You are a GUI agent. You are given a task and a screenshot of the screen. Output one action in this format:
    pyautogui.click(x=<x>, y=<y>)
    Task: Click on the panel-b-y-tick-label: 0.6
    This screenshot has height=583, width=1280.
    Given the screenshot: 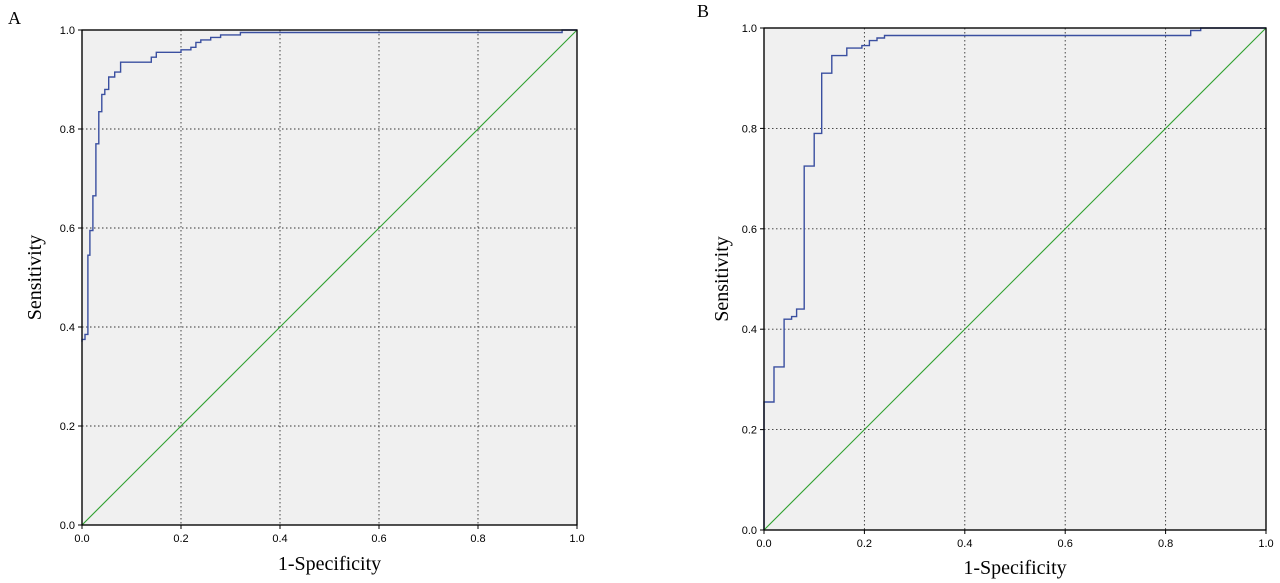 What is the action you would take?
    pyautogui.click(x=749, y=230)
    